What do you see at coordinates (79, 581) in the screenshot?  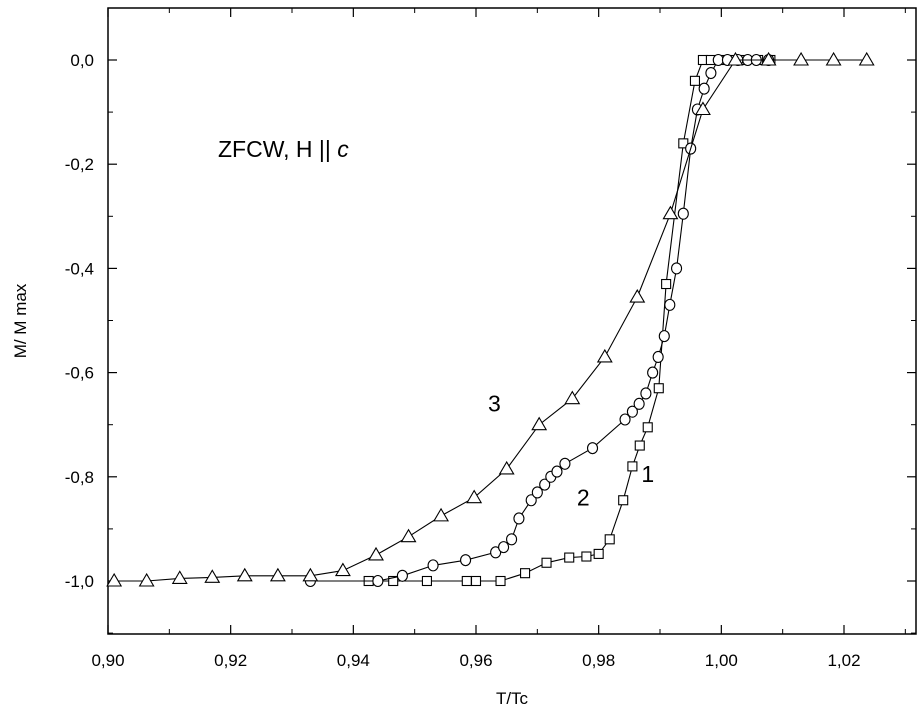 I see `y-tick-label: -1,0` at bounding box center [79, 581].